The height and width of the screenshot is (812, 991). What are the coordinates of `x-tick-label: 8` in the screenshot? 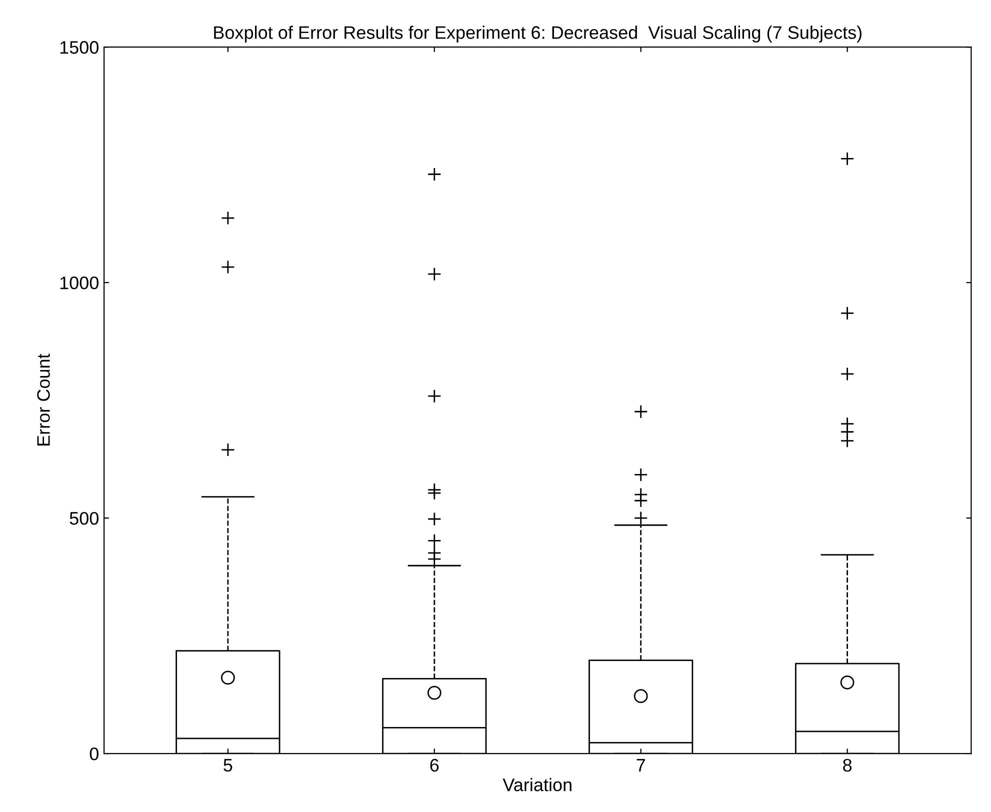 It's located at (847, 765).